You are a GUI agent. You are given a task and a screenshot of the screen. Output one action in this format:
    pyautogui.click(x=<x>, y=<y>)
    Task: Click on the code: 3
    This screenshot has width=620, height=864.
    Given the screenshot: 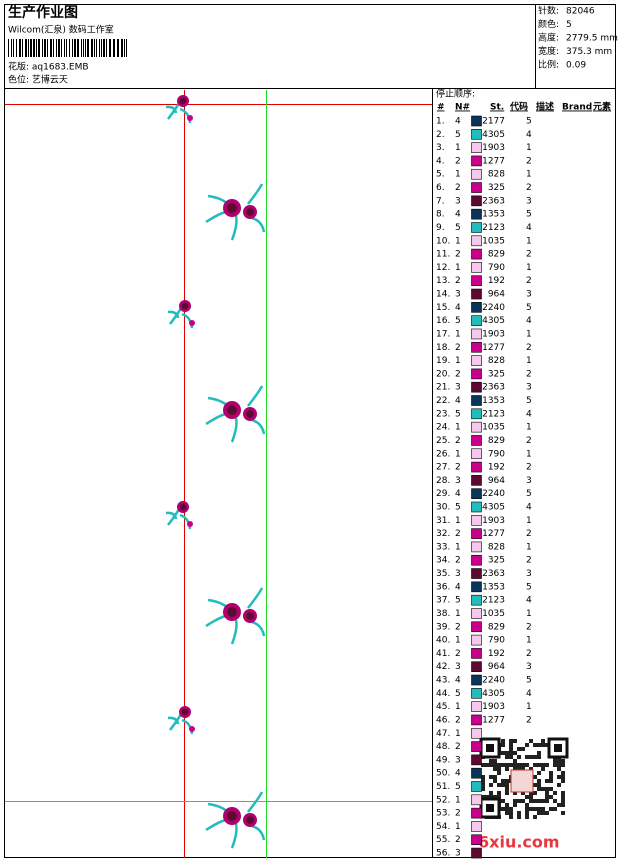 What is the action you would take?
    pyautogui.click(x=529, y=481)
    